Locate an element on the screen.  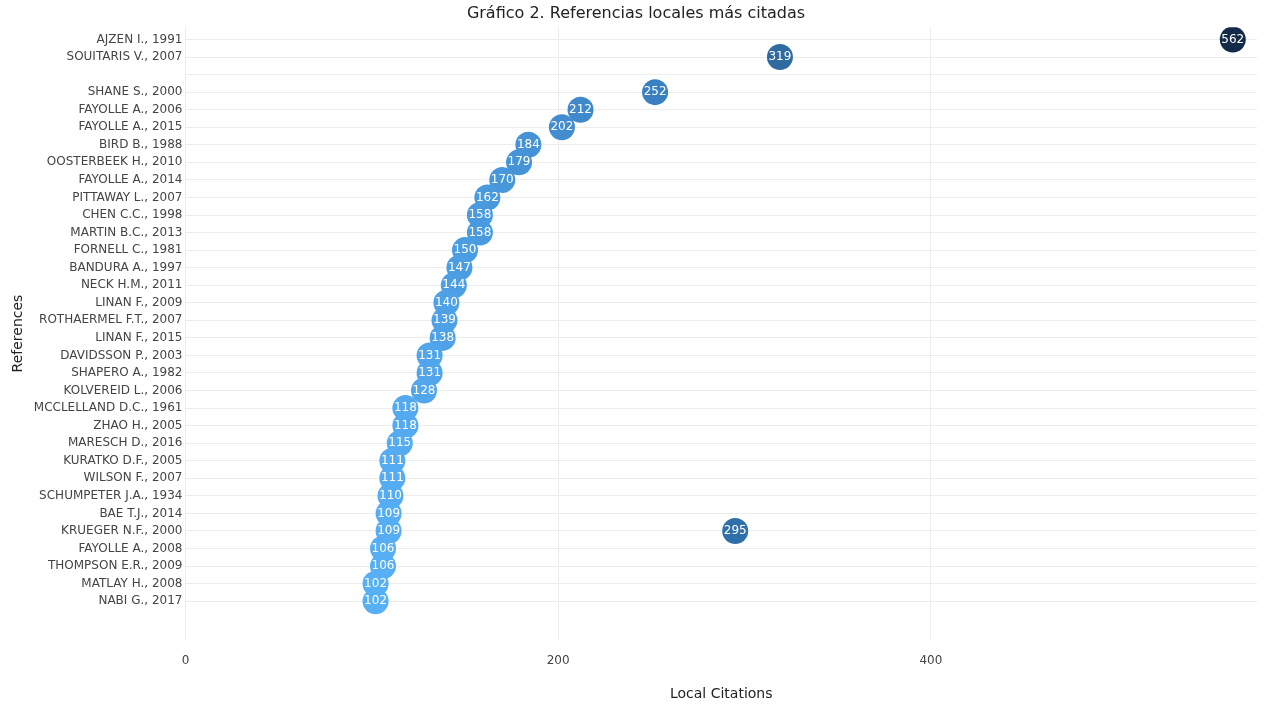
y-tick-label: MATLAY H., 2008 is located at coordinates (132, 582).